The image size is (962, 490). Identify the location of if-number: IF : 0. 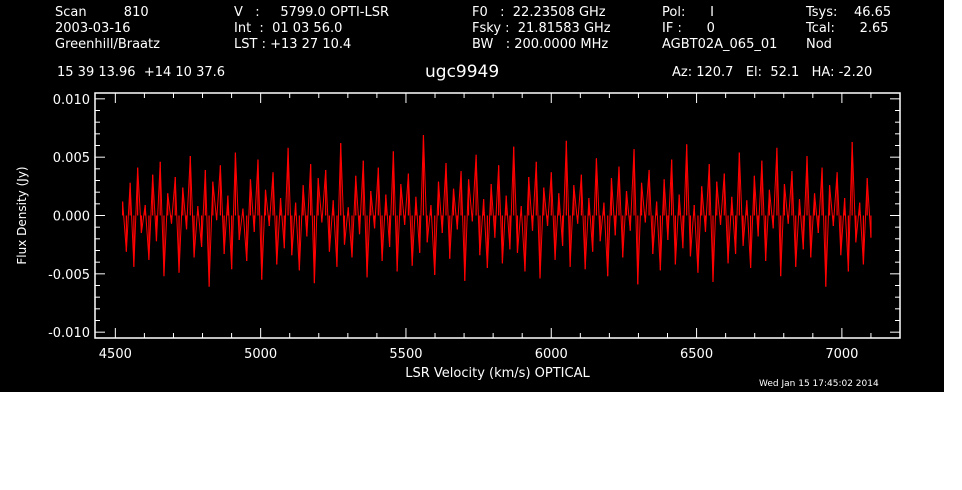
(688, 28).